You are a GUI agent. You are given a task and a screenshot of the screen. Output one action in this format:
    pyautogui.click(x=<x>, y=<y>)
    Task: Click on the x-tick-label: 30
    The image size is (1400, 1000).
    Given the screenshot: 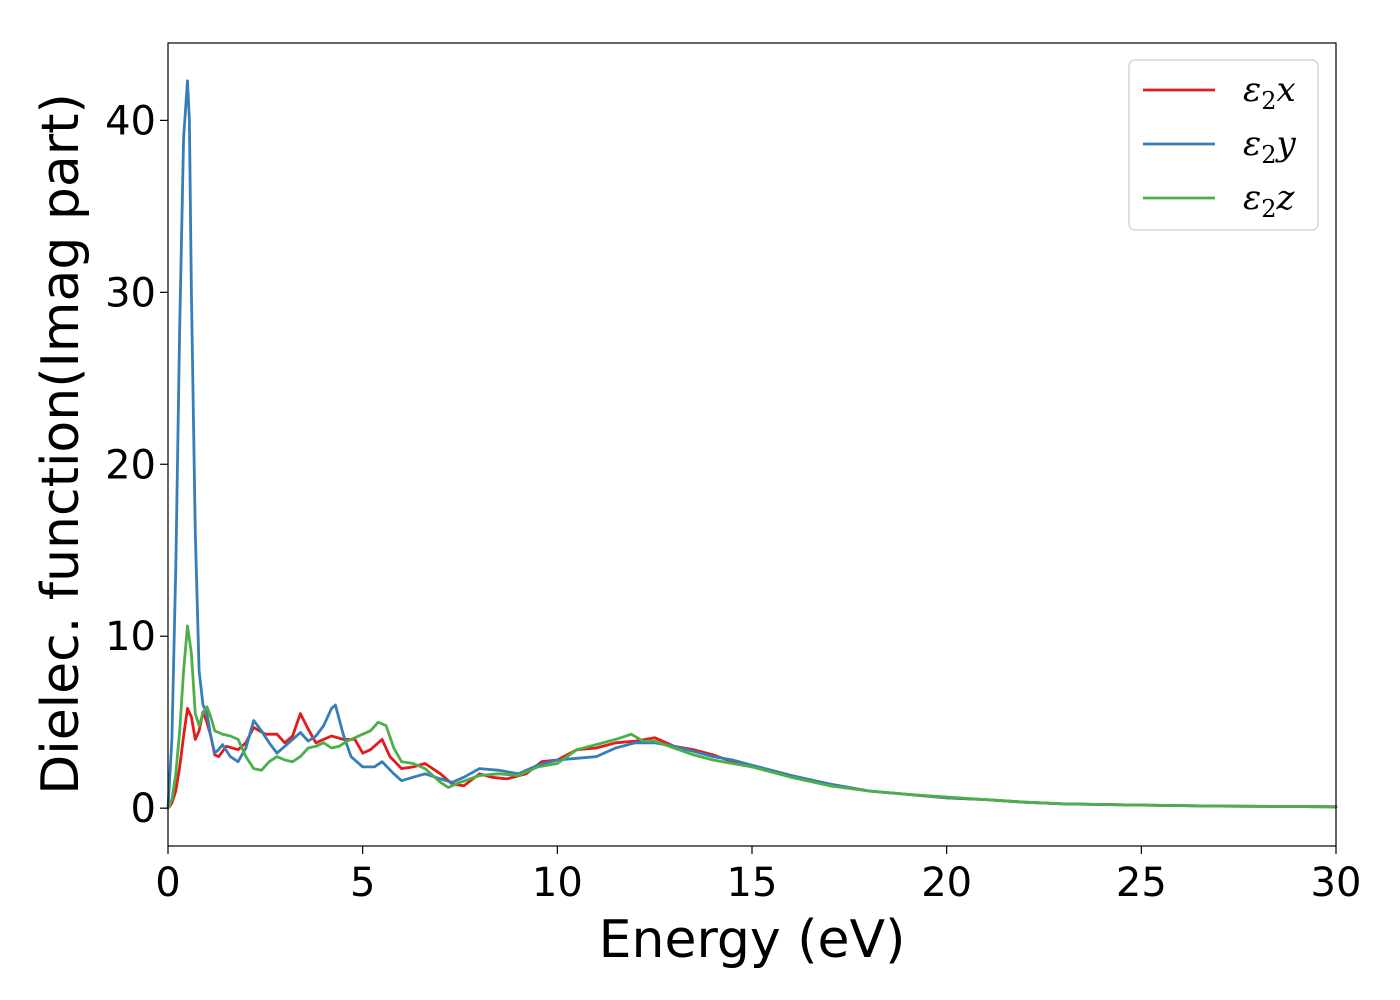 What is the action you would take?
    pyautogui.click(x=1336, y=883)
    